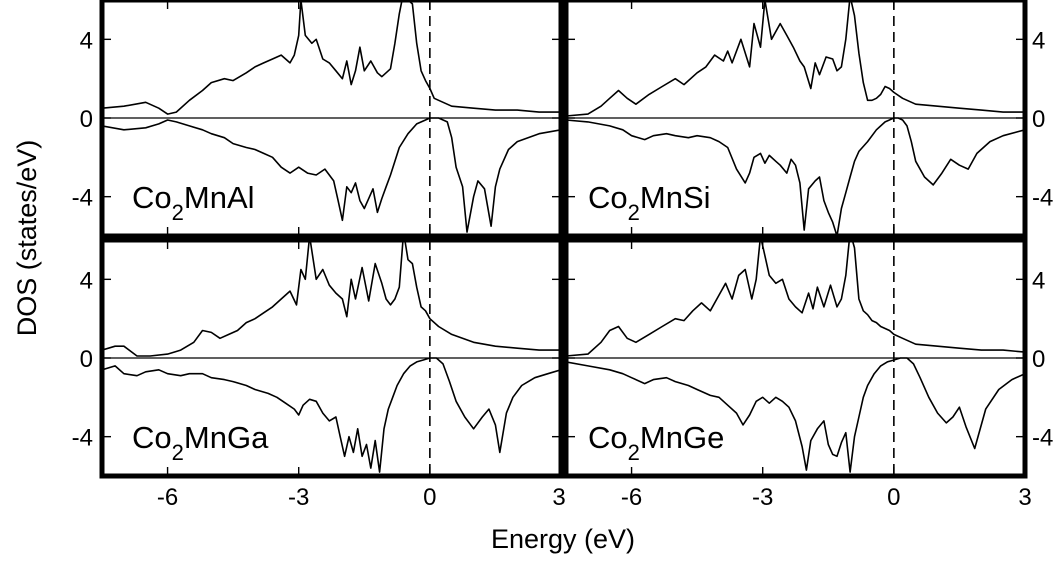 This screenshot has width=1064, height=561. I want to click on panel-label: Co2MnAl, so click(193, 202).